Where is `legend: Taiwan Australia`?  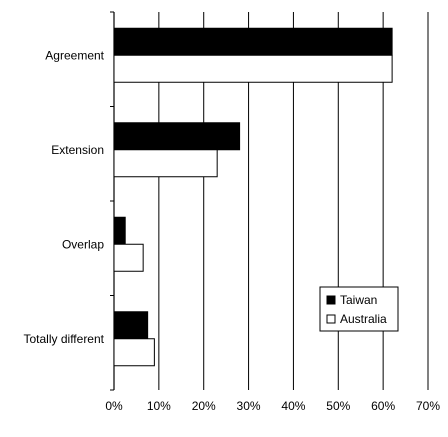
legend: Taiwan Australia is located at coordinates (359, 309).